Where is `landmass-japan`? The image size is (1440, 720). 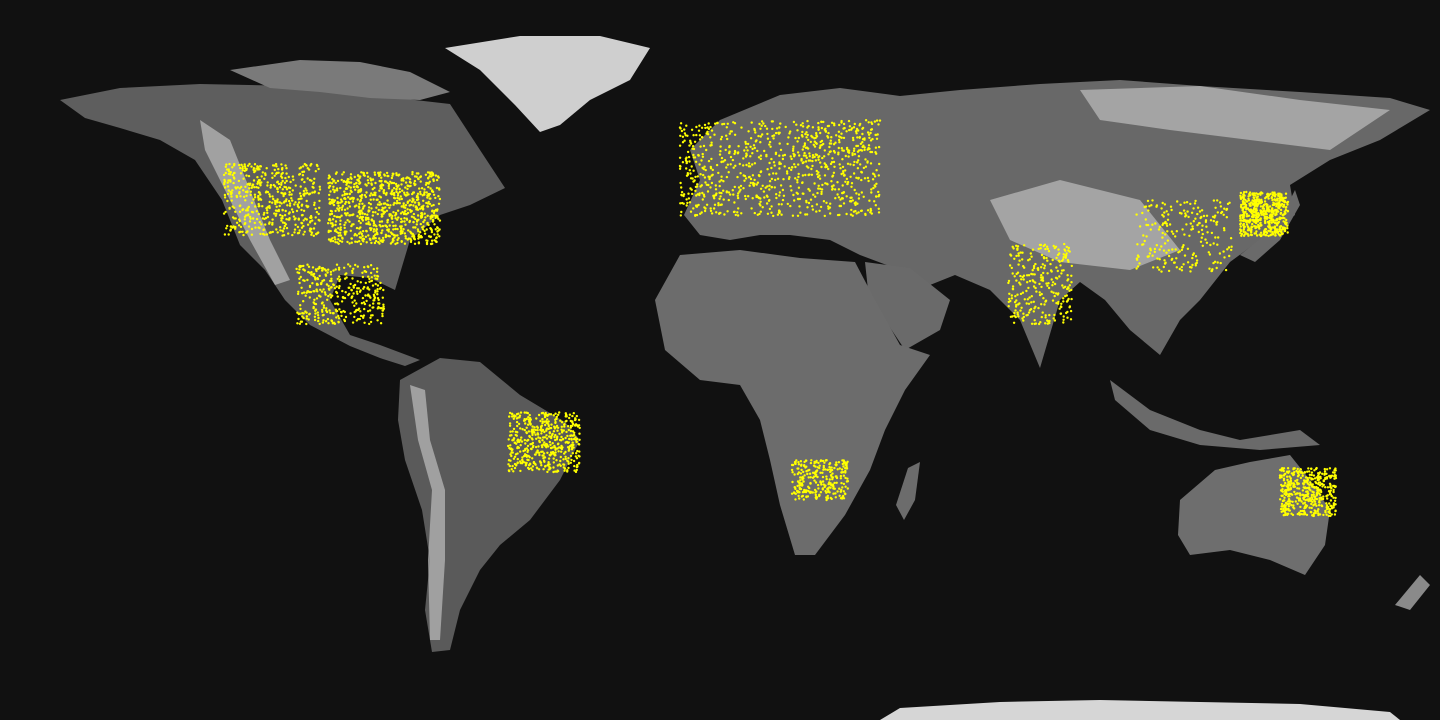 landmass-japan is located at coordinates (1270, 226).